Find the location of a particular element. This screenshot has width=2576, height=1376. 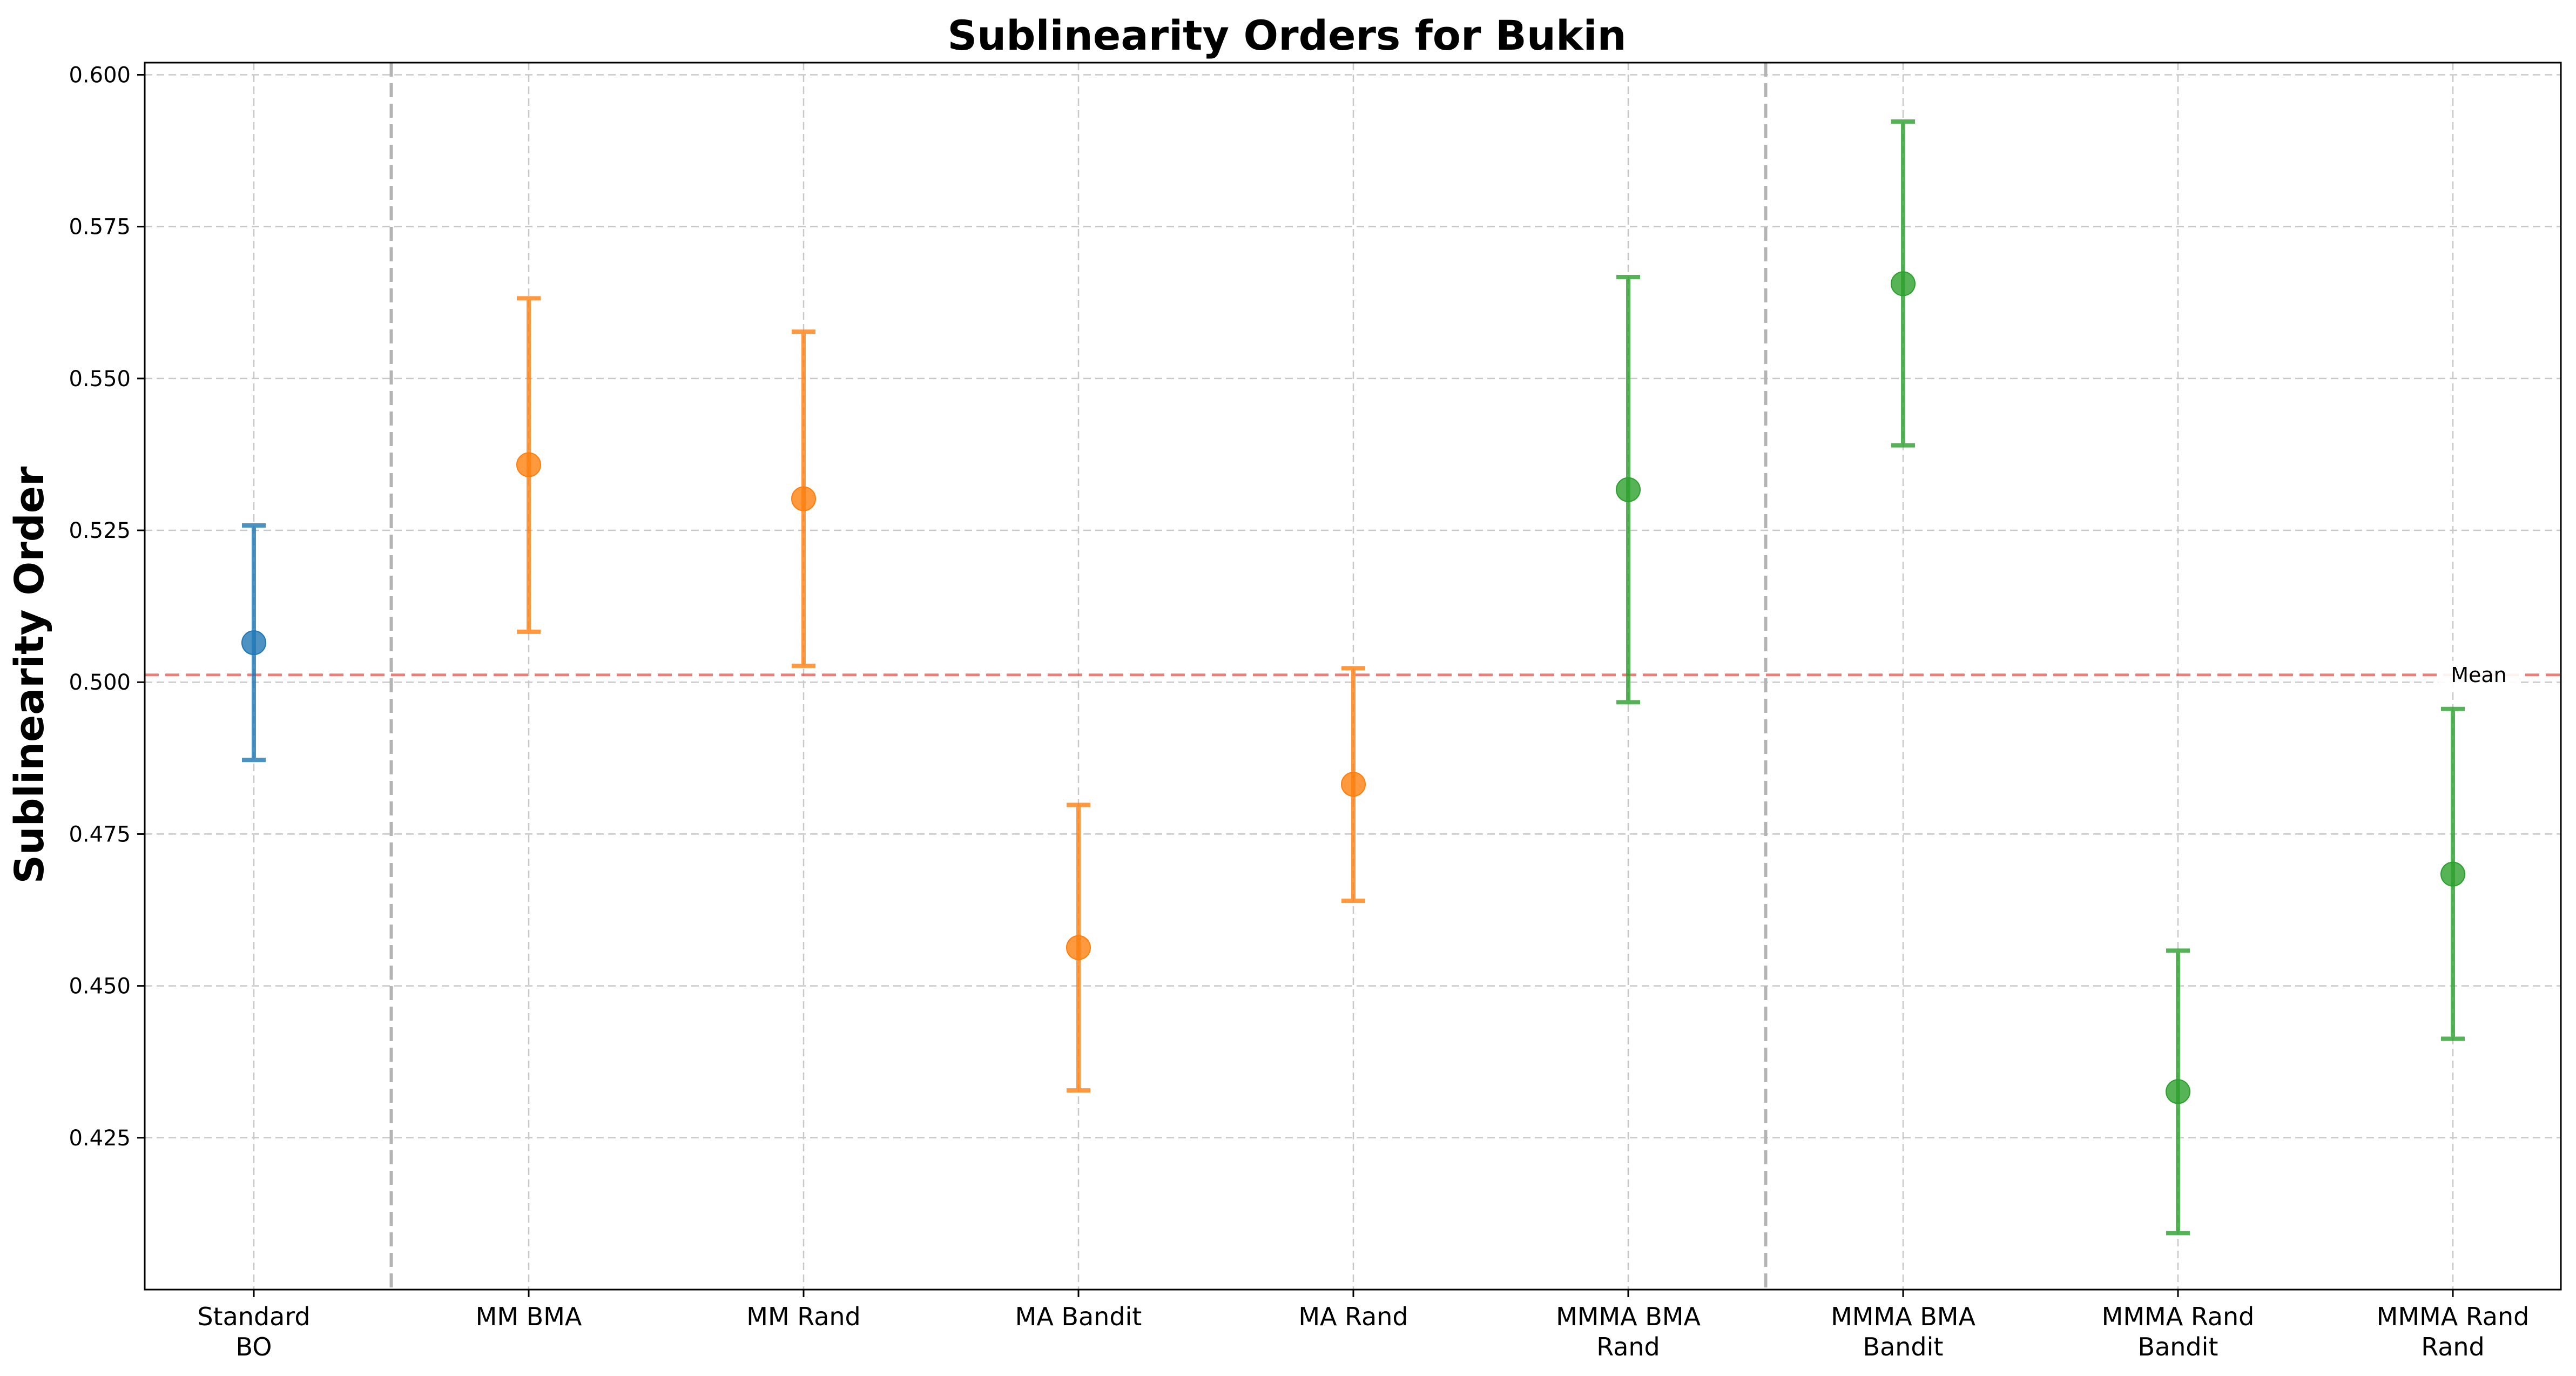

x-tick-label-line: MA Rand is located at coordinates (1353, 1316).